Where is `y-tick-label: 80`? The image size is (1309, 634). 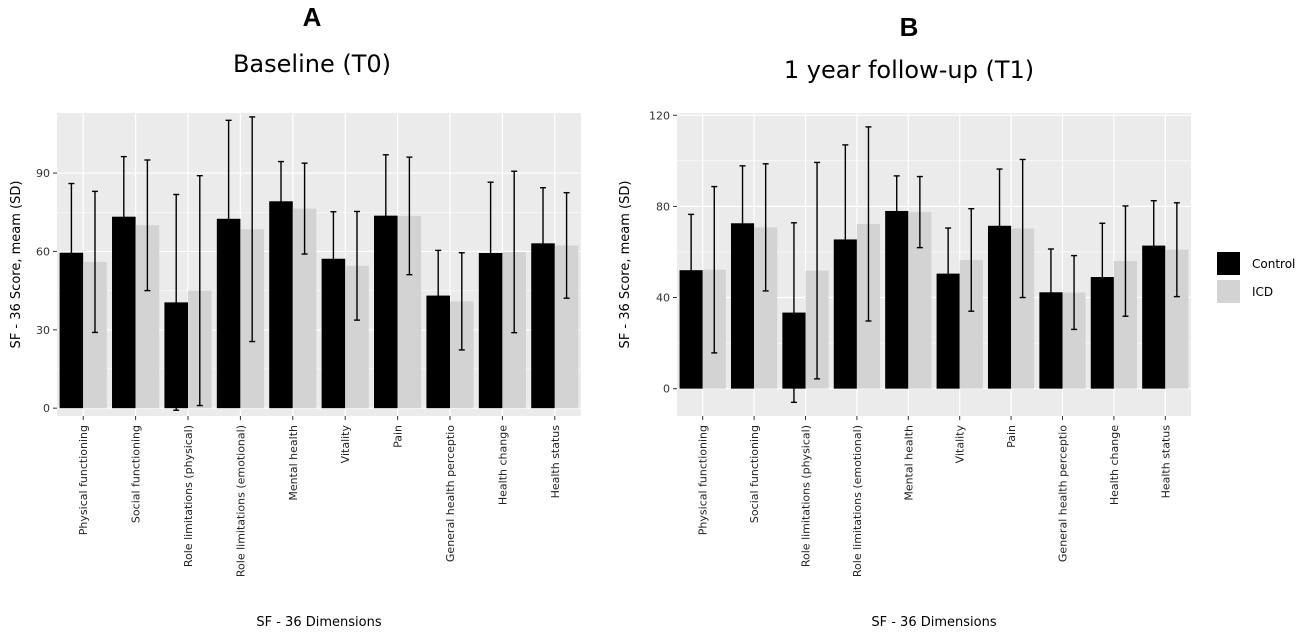
y-tick-label: 80 is located at coordinates (663, 206).